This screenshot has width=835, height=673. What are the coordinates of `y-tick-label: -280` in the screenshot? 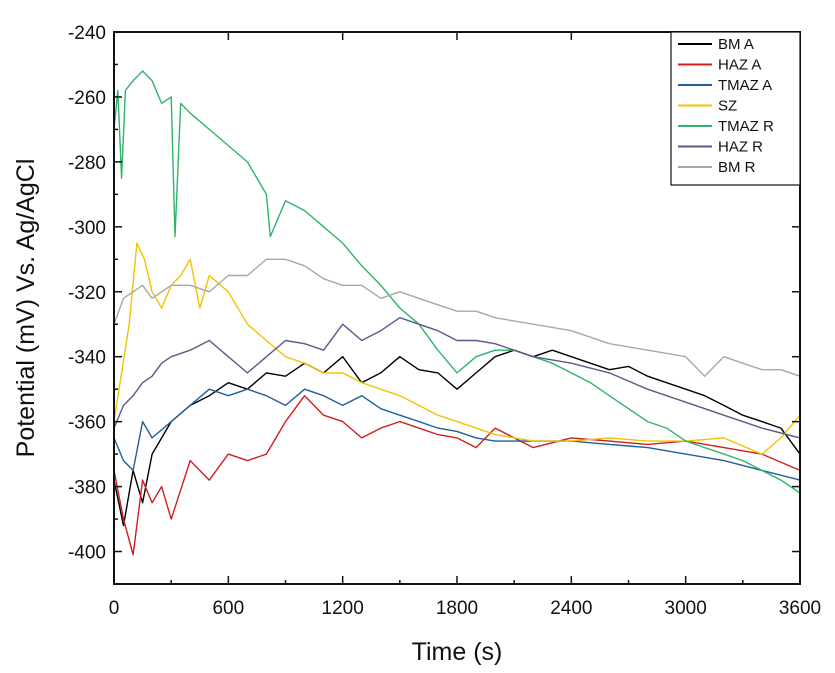 It's located at (87, 163).